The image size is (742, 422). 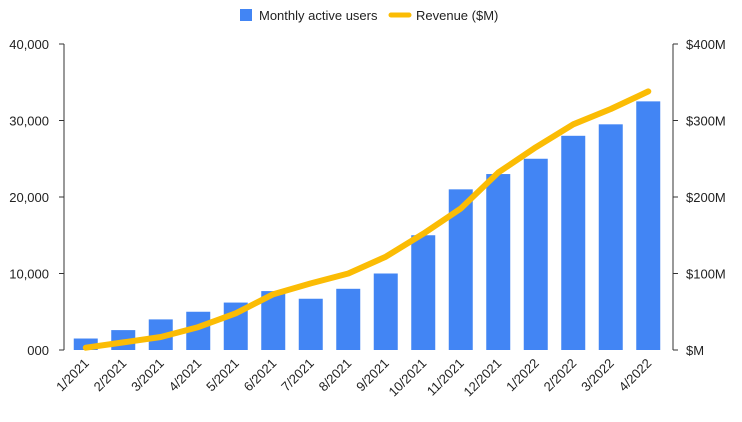 I want to click on x-tick-label: 6/2021, so click(x=260, y=375).